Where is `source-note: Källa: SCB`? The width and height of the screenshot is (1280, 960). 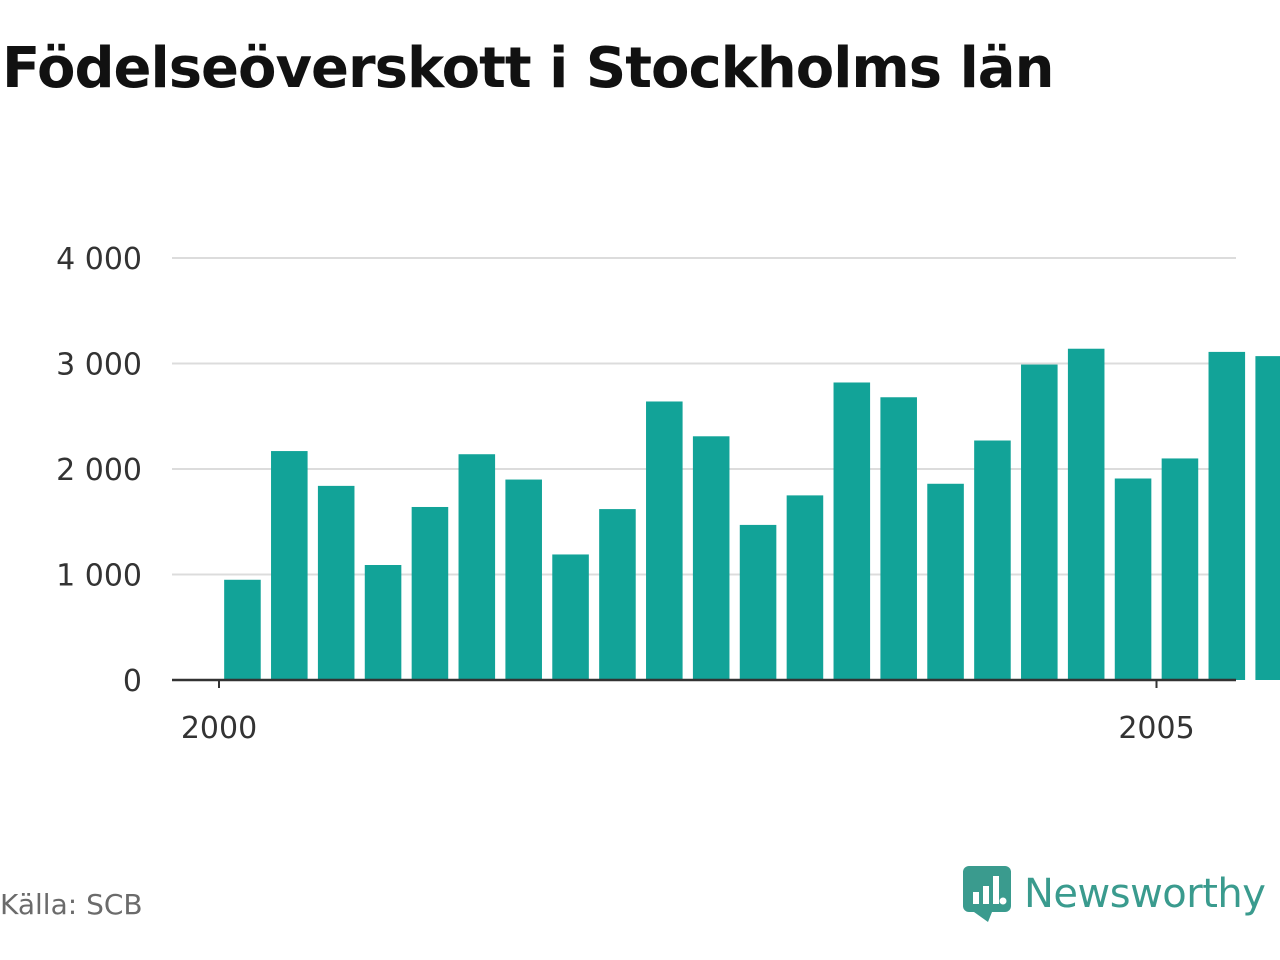
source-note: Källa: SCB is located at coordinates (71, 904).